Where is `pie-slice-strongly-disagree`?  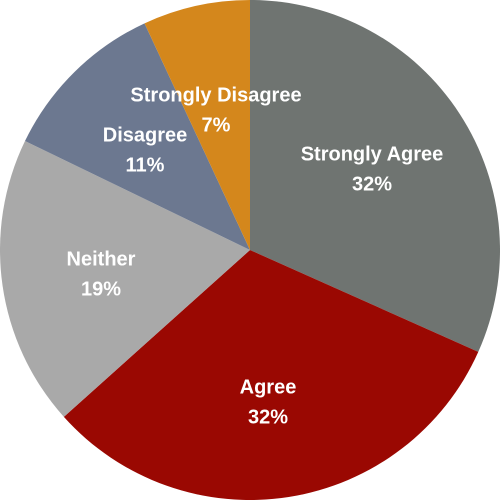 pie-slice-strongly-disagree is located at coordinates (197, 125).